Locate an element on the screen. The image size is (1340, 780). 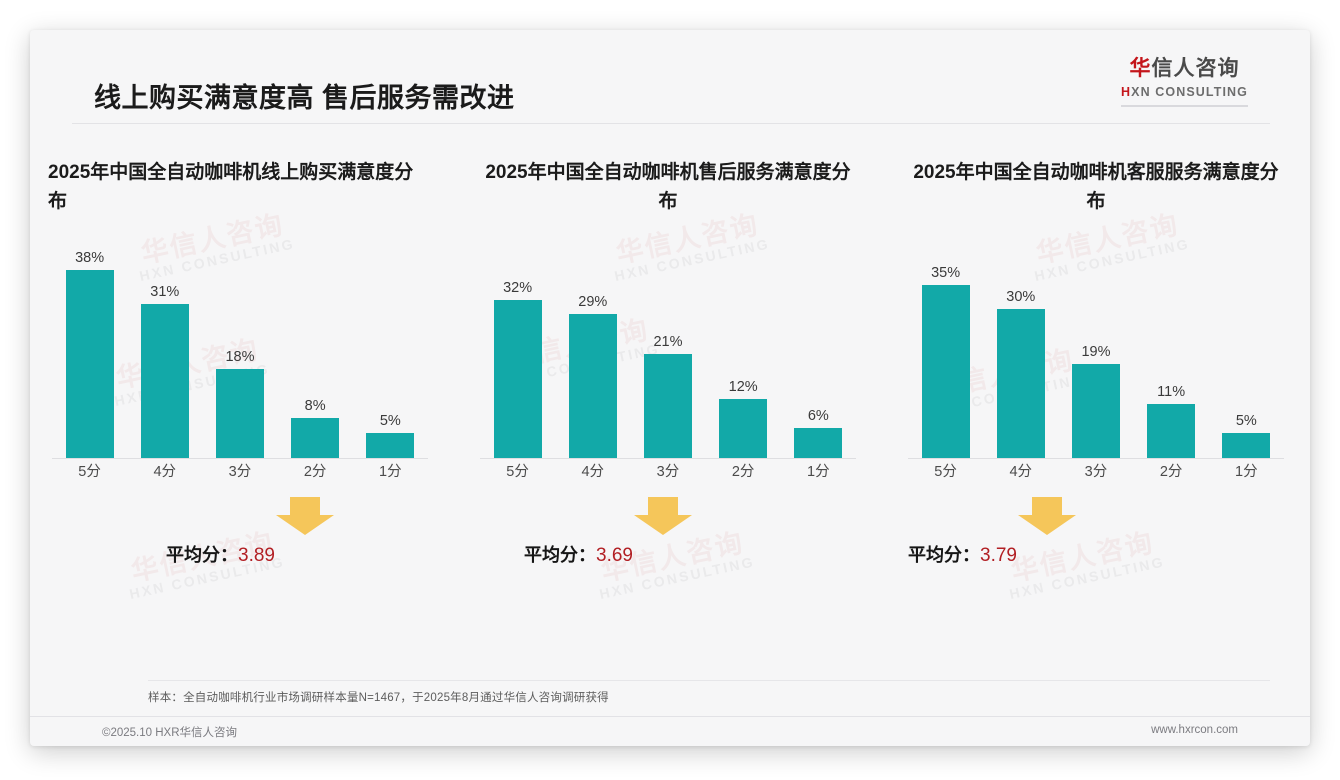
chart-title: 2025年中国全自动咖啡机客服服务满意度分布 is located at coordinates (1096, 187).